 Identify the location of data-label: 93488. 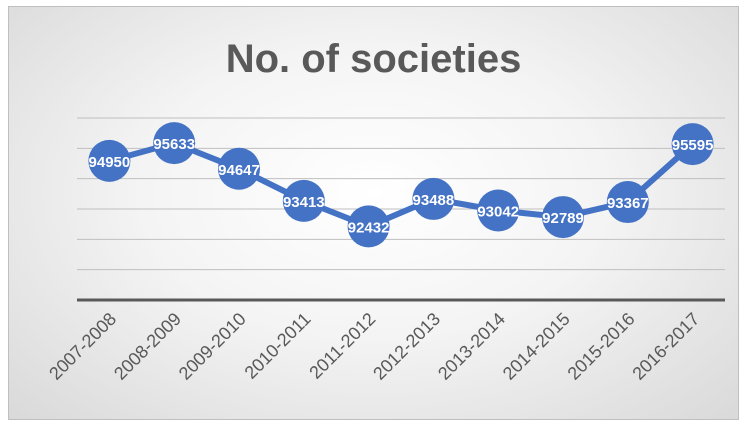
(434, 200).